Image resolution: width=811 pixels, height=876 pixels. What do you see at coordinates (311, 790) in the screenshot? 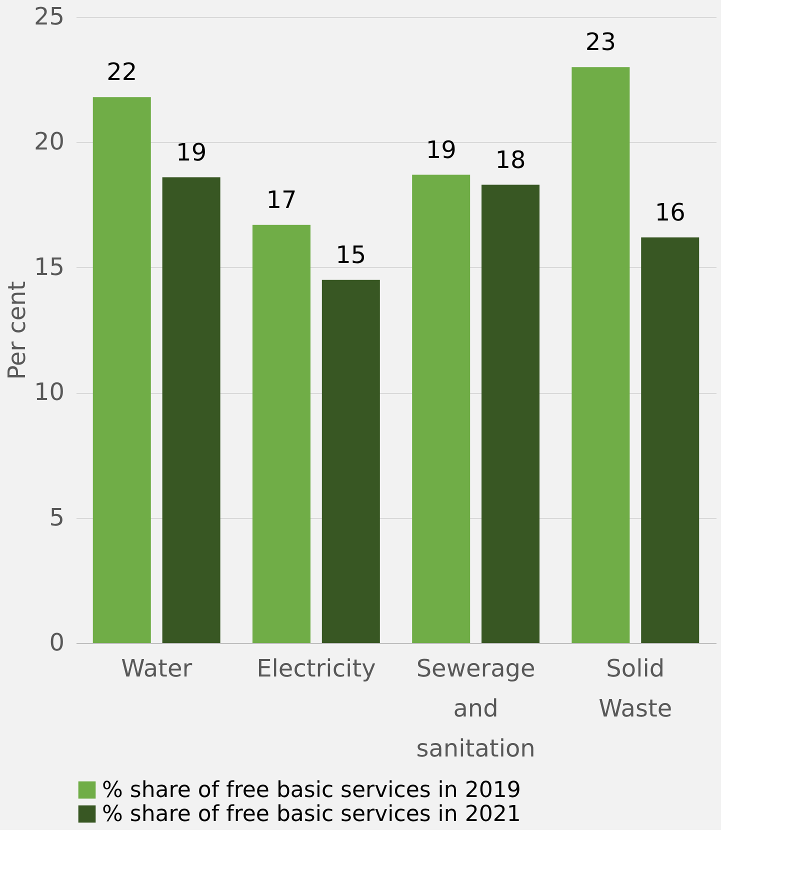
I see `legend-label: % share of free basic services in 2019` at bounding box center [311, 790].